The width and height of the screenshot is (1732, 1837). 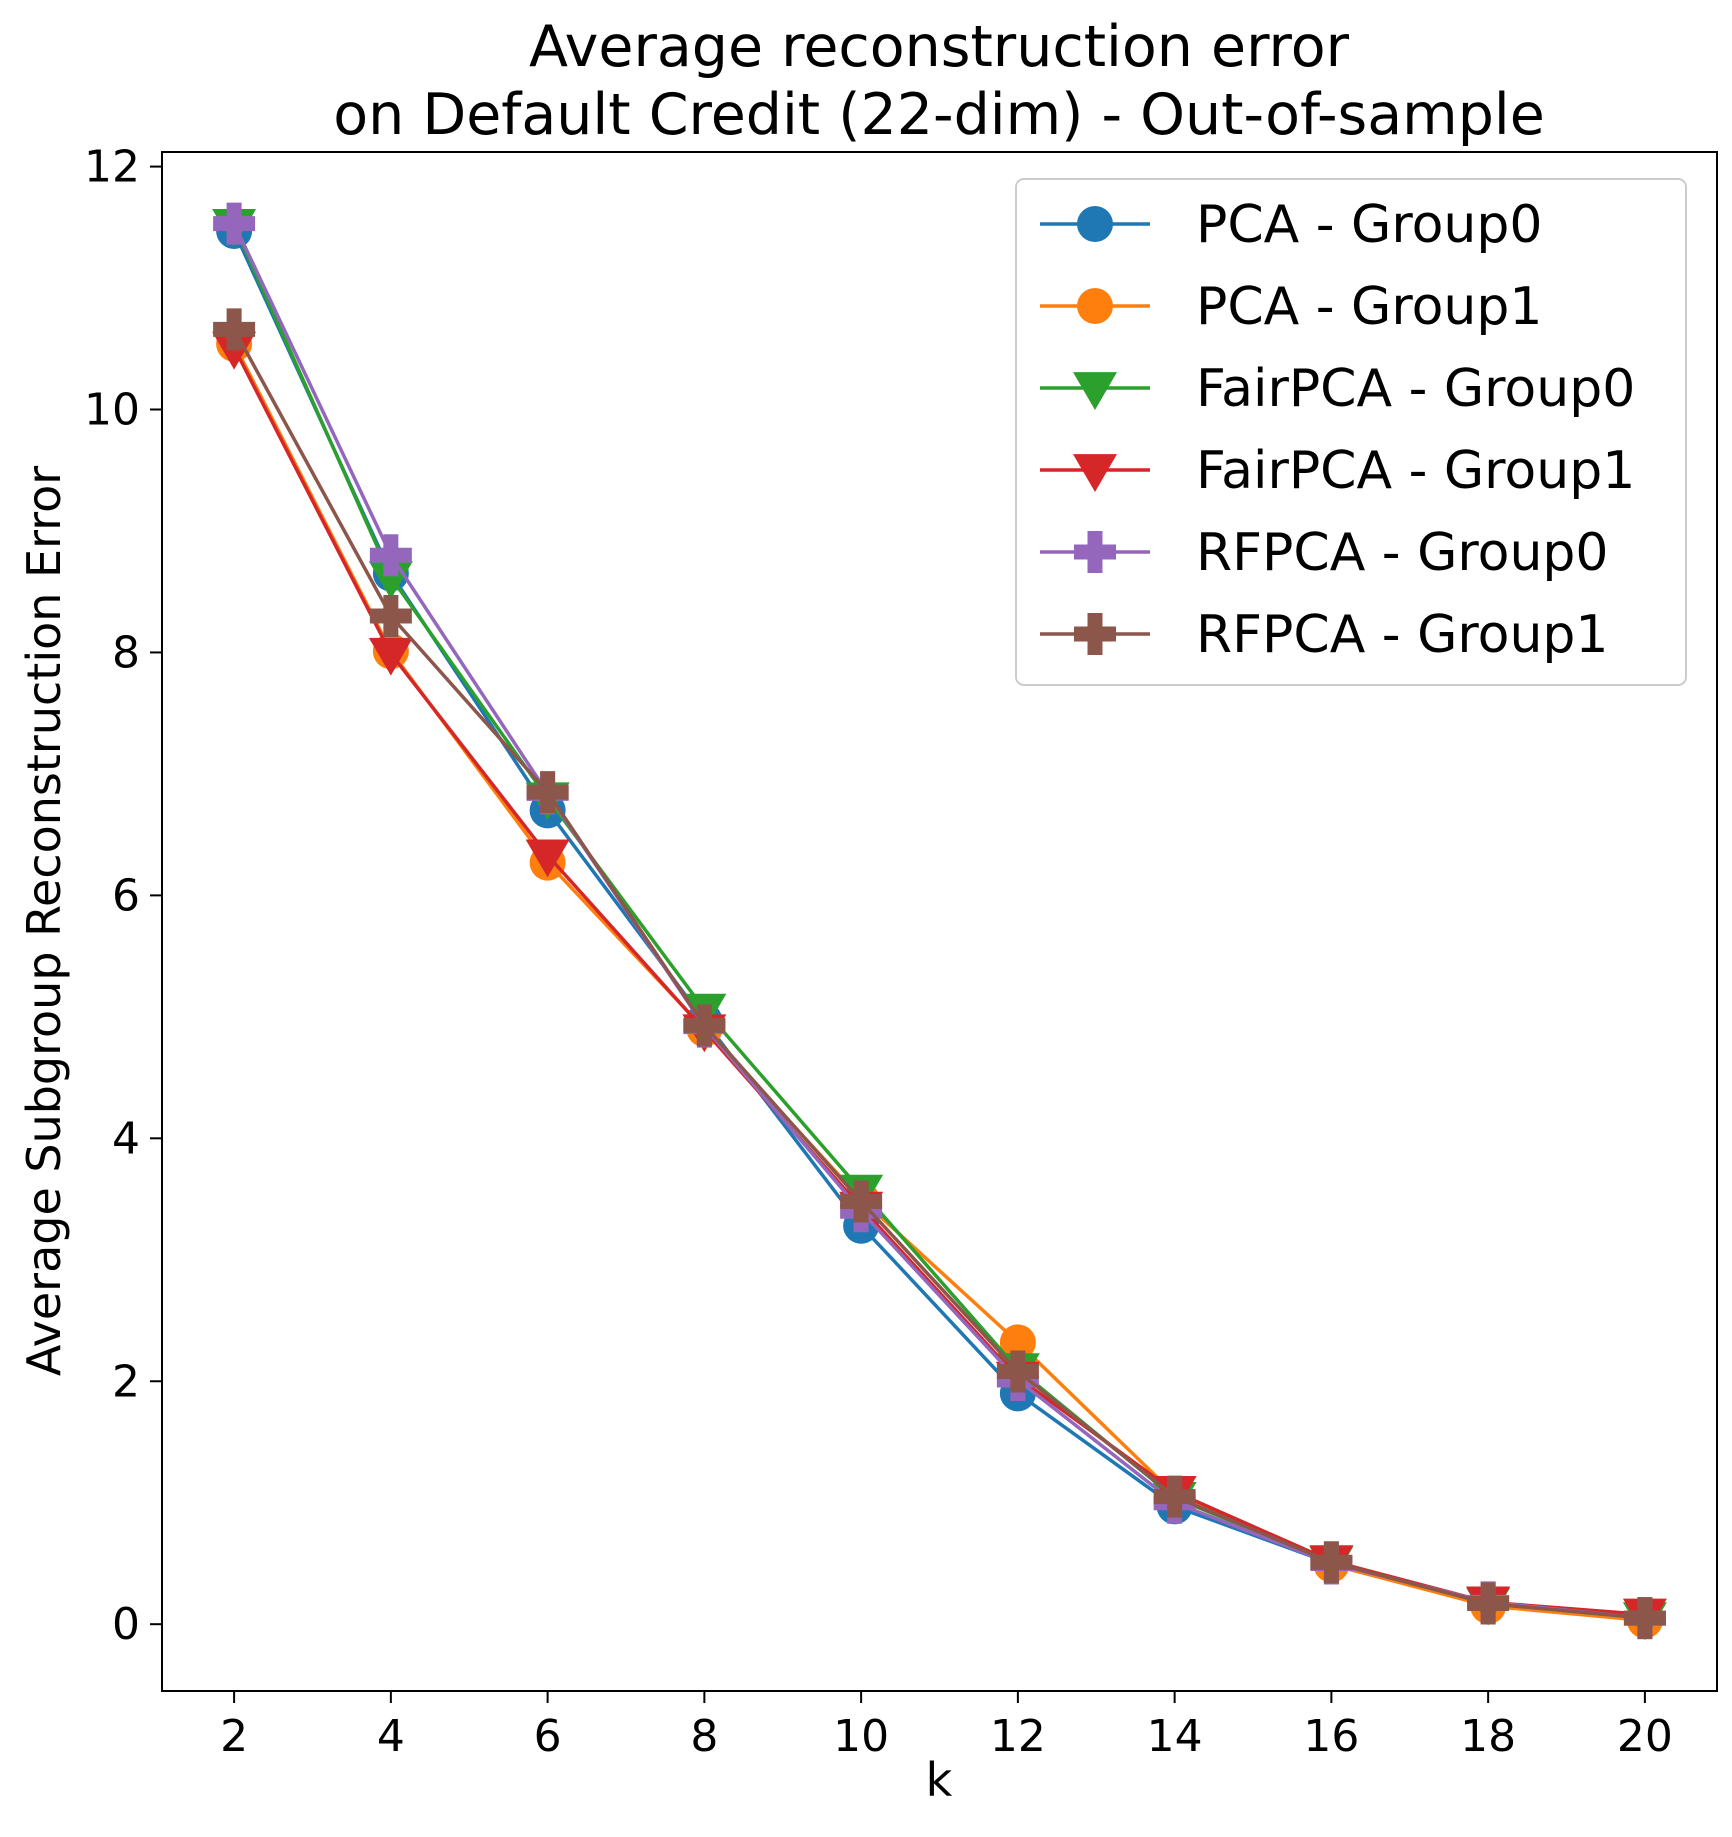 I want to click on x-tick-label: 20, so click(x=1645, y=1736).